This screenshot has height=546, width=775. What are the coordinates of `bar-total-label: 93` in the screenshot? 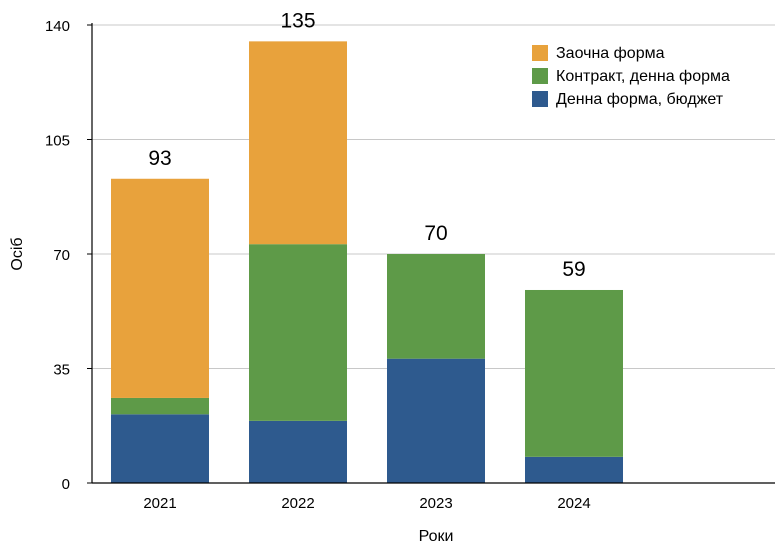 It's located at (159, 158).